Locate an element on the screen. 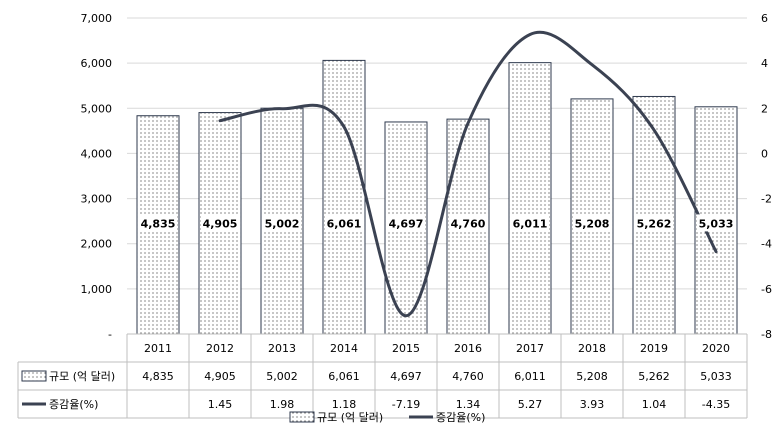 Image resolution: width=775 pixels, height=435 pixels. table-cell-size: 6,061 is located at coordinates (344, 376).